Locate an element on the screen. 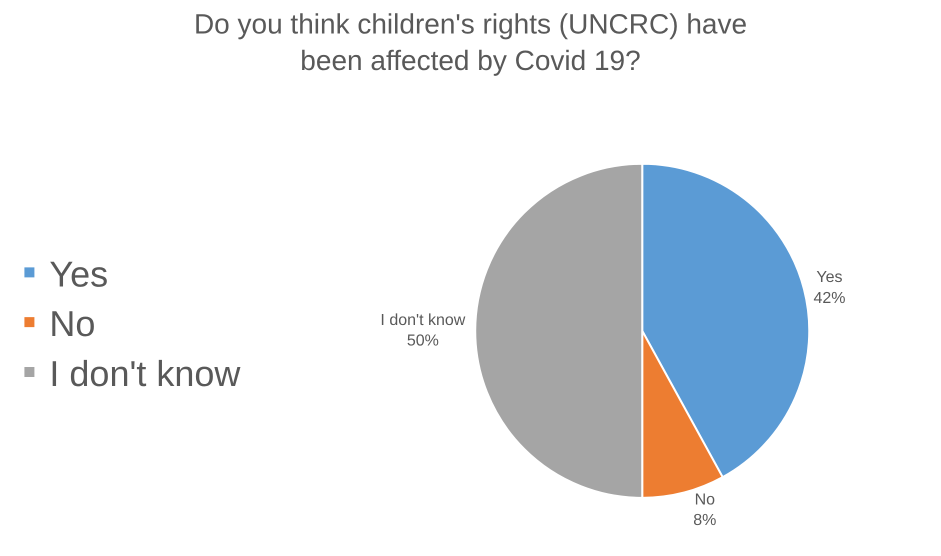 This screenshot has width=941, height=556. legend-label: Yes is located at coordinates (78, 273).